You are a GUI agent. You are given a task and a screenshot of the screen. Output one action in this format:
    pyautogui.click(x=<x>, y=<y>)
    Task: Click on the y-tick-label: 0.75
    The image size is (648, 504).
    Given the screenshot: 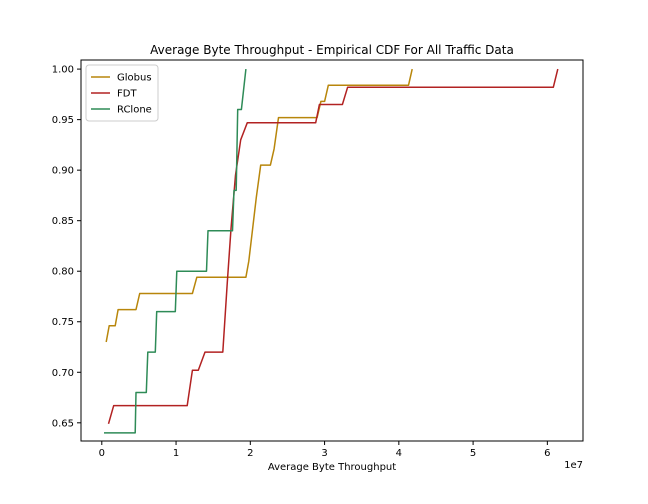 What is the action you would take?
    pyautogui.click(x=63, y=322)
    